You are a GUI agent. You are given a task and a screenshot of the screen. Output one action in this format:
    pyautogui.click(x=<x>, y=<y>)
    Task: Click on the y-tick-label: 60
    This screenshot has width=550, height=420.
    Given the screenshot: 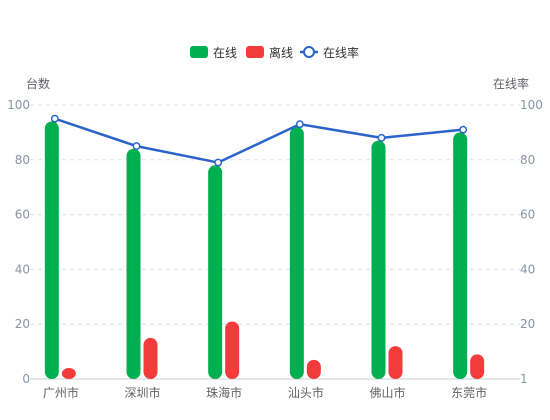 What is the action you would take?
    pyautogui.click(x=22, y=215)
    